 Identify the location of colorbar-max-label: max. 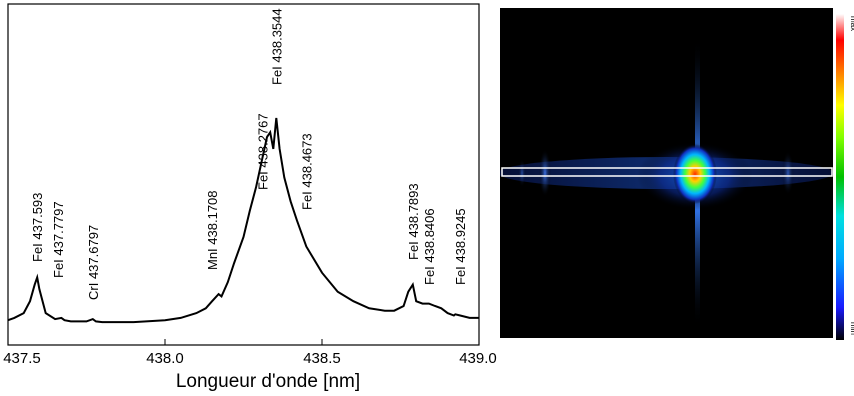
(851, 23).